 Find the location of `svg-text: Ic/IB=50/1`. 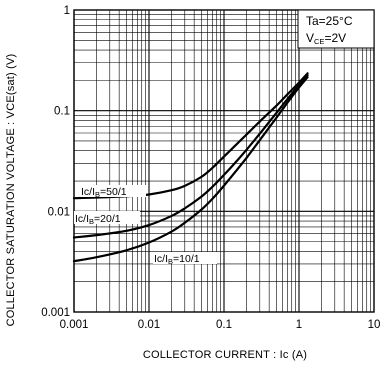

svg-text: Ic/IB=50/1 is located at coordinates (104, 192).